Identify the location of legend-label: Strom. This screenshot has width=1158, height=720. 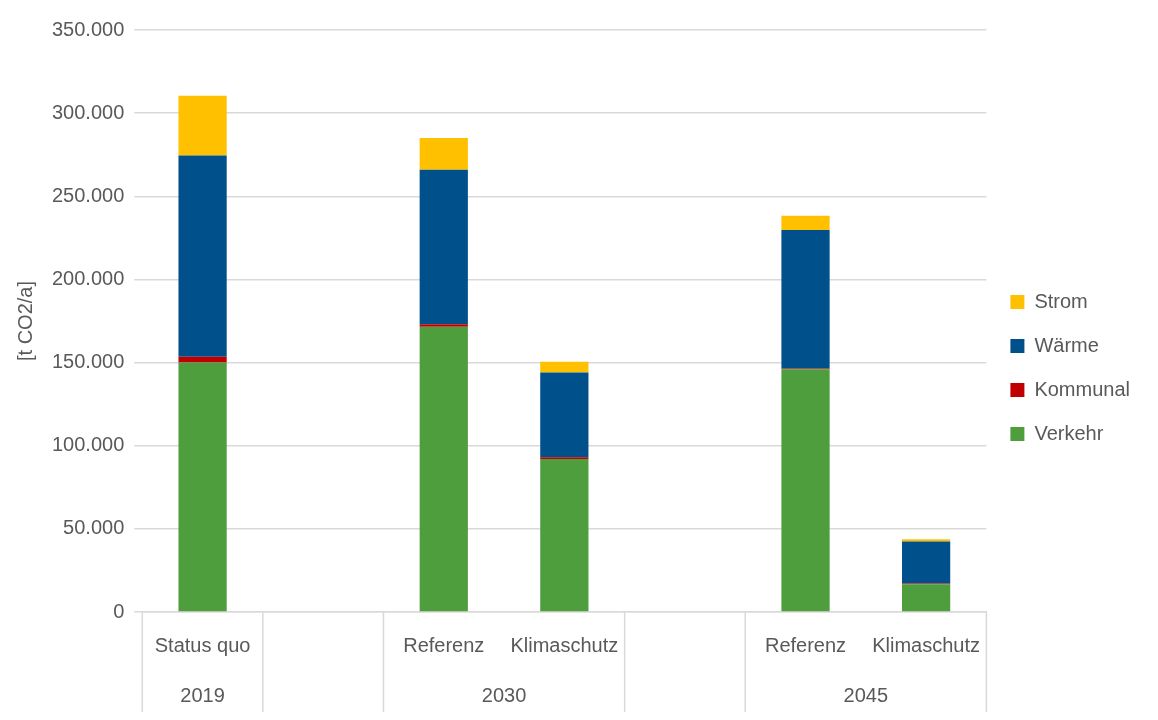
(1061, 300).